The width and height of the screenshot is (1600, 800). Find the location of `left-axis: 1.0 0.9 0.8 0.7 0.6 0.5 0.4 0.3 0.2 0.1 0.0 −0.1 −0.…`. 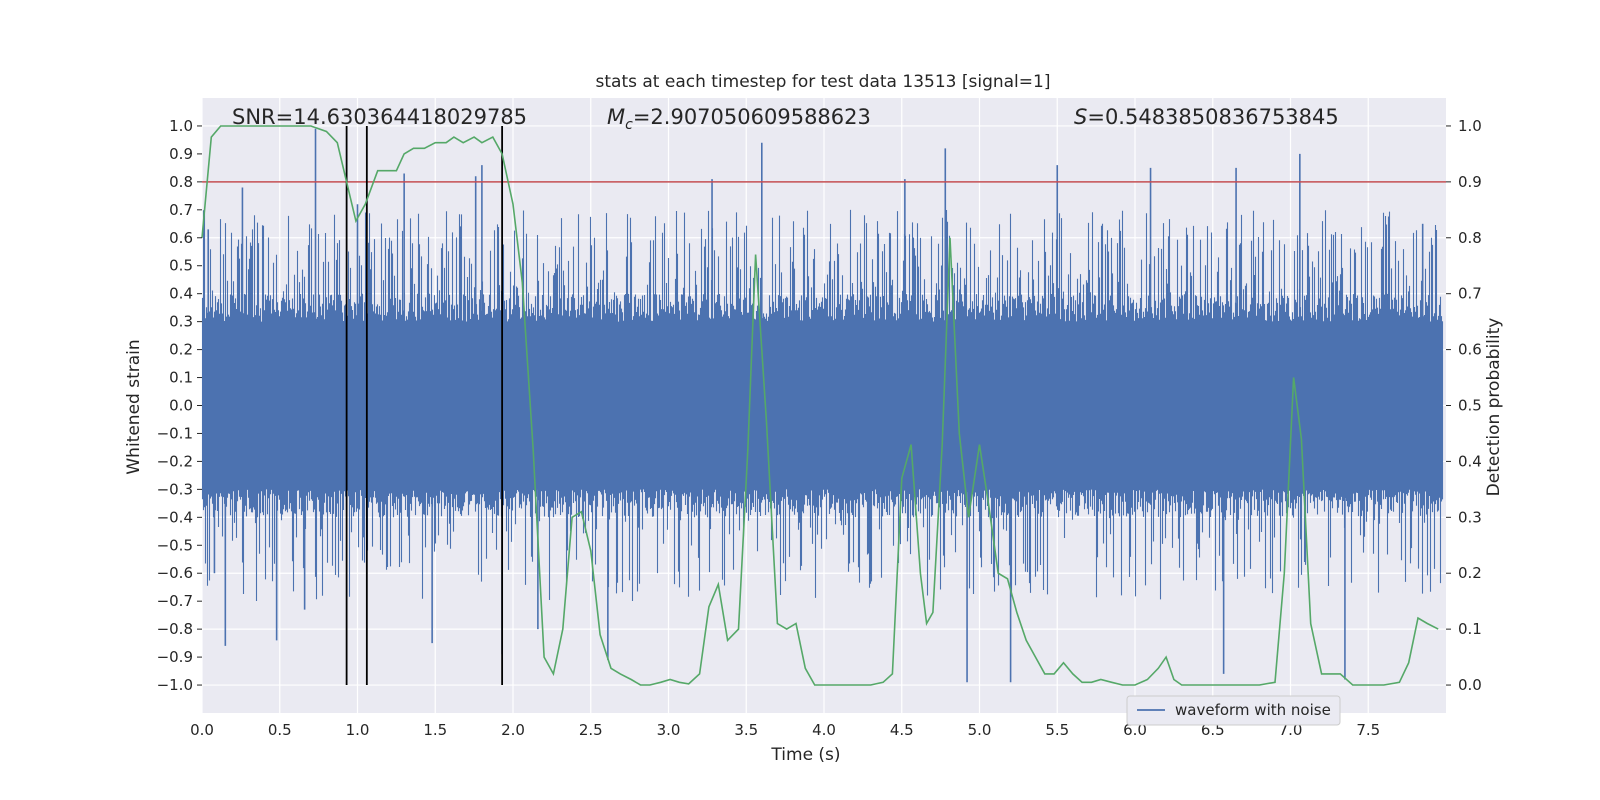

left-axis: 1.0 0.9 0.8 0.7 0.6 0.5 0.4 0.3 0.2 0.1 0.0 −0.1 −0.… is located at coordinates (179, 405).